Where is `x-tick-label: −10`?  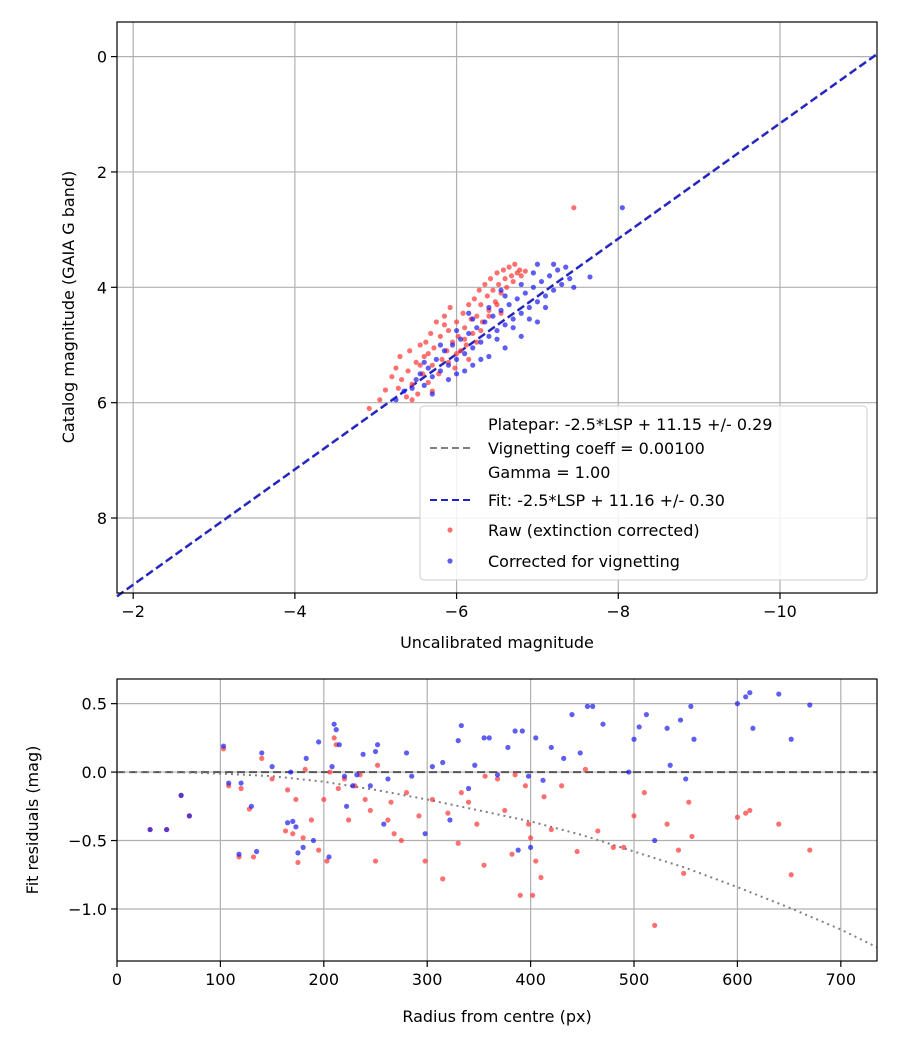
x-tick-label: −10 is located at coordinates (780, 611).